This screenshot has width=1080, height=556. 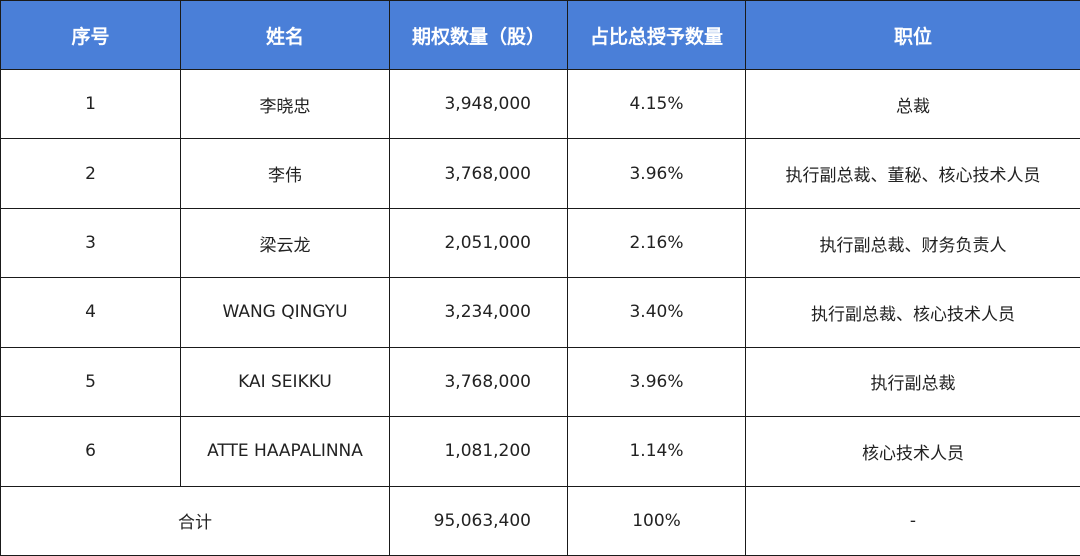 What do you see at coordinates (90, 382) in the screenshot?
I see `cell-index: 5` at bounding box center [90, 382].